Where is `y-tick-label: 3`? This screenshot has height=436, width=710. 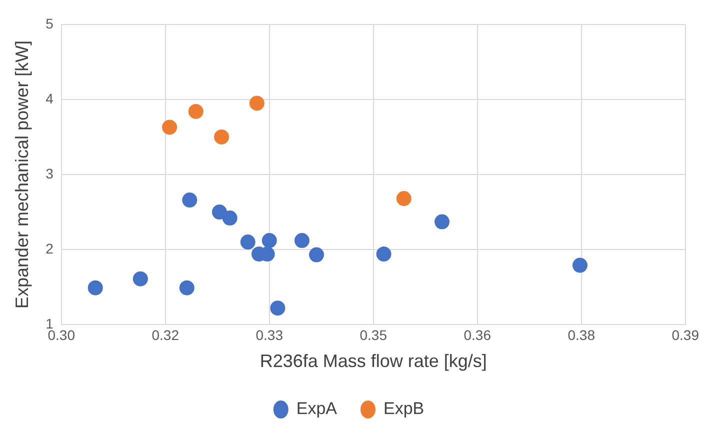 y-tick-label: 3 is located at coordinates (50, 173).